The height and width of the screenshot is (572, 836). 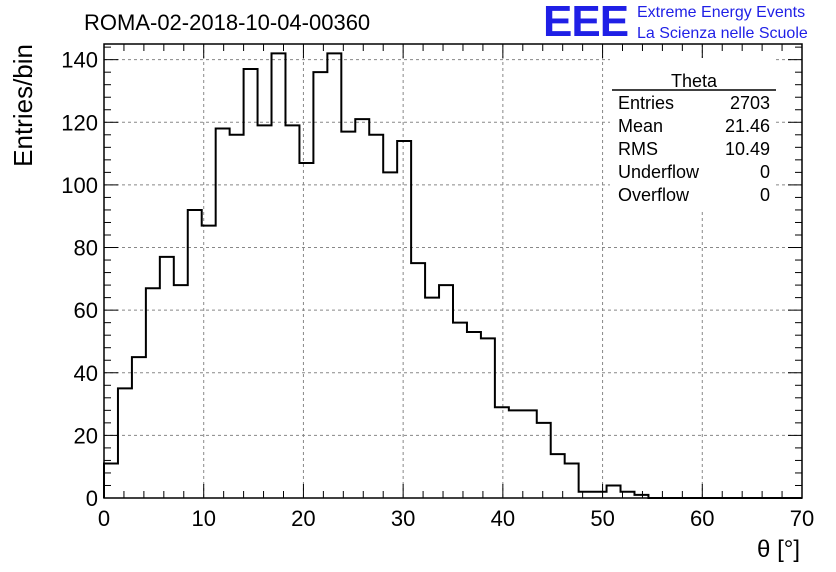 What do you see at coordinates (586, 23) in the screenshot?
I see `eee-logo: EEE` at bounding box center [586, 23].